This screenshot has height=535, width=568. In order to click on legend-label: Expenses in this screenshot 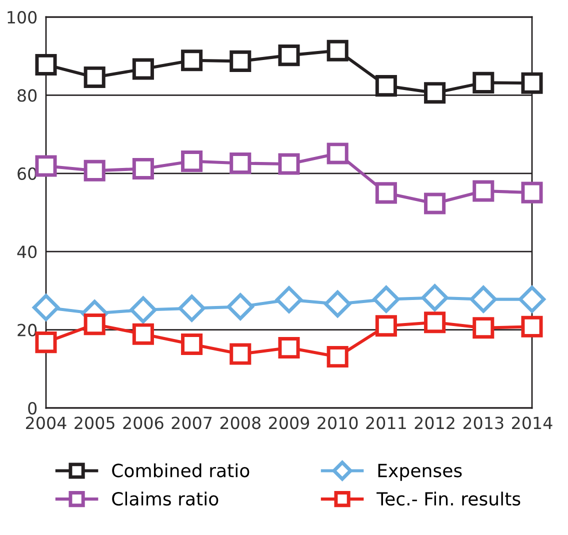, I will do `click(420, 472)`.